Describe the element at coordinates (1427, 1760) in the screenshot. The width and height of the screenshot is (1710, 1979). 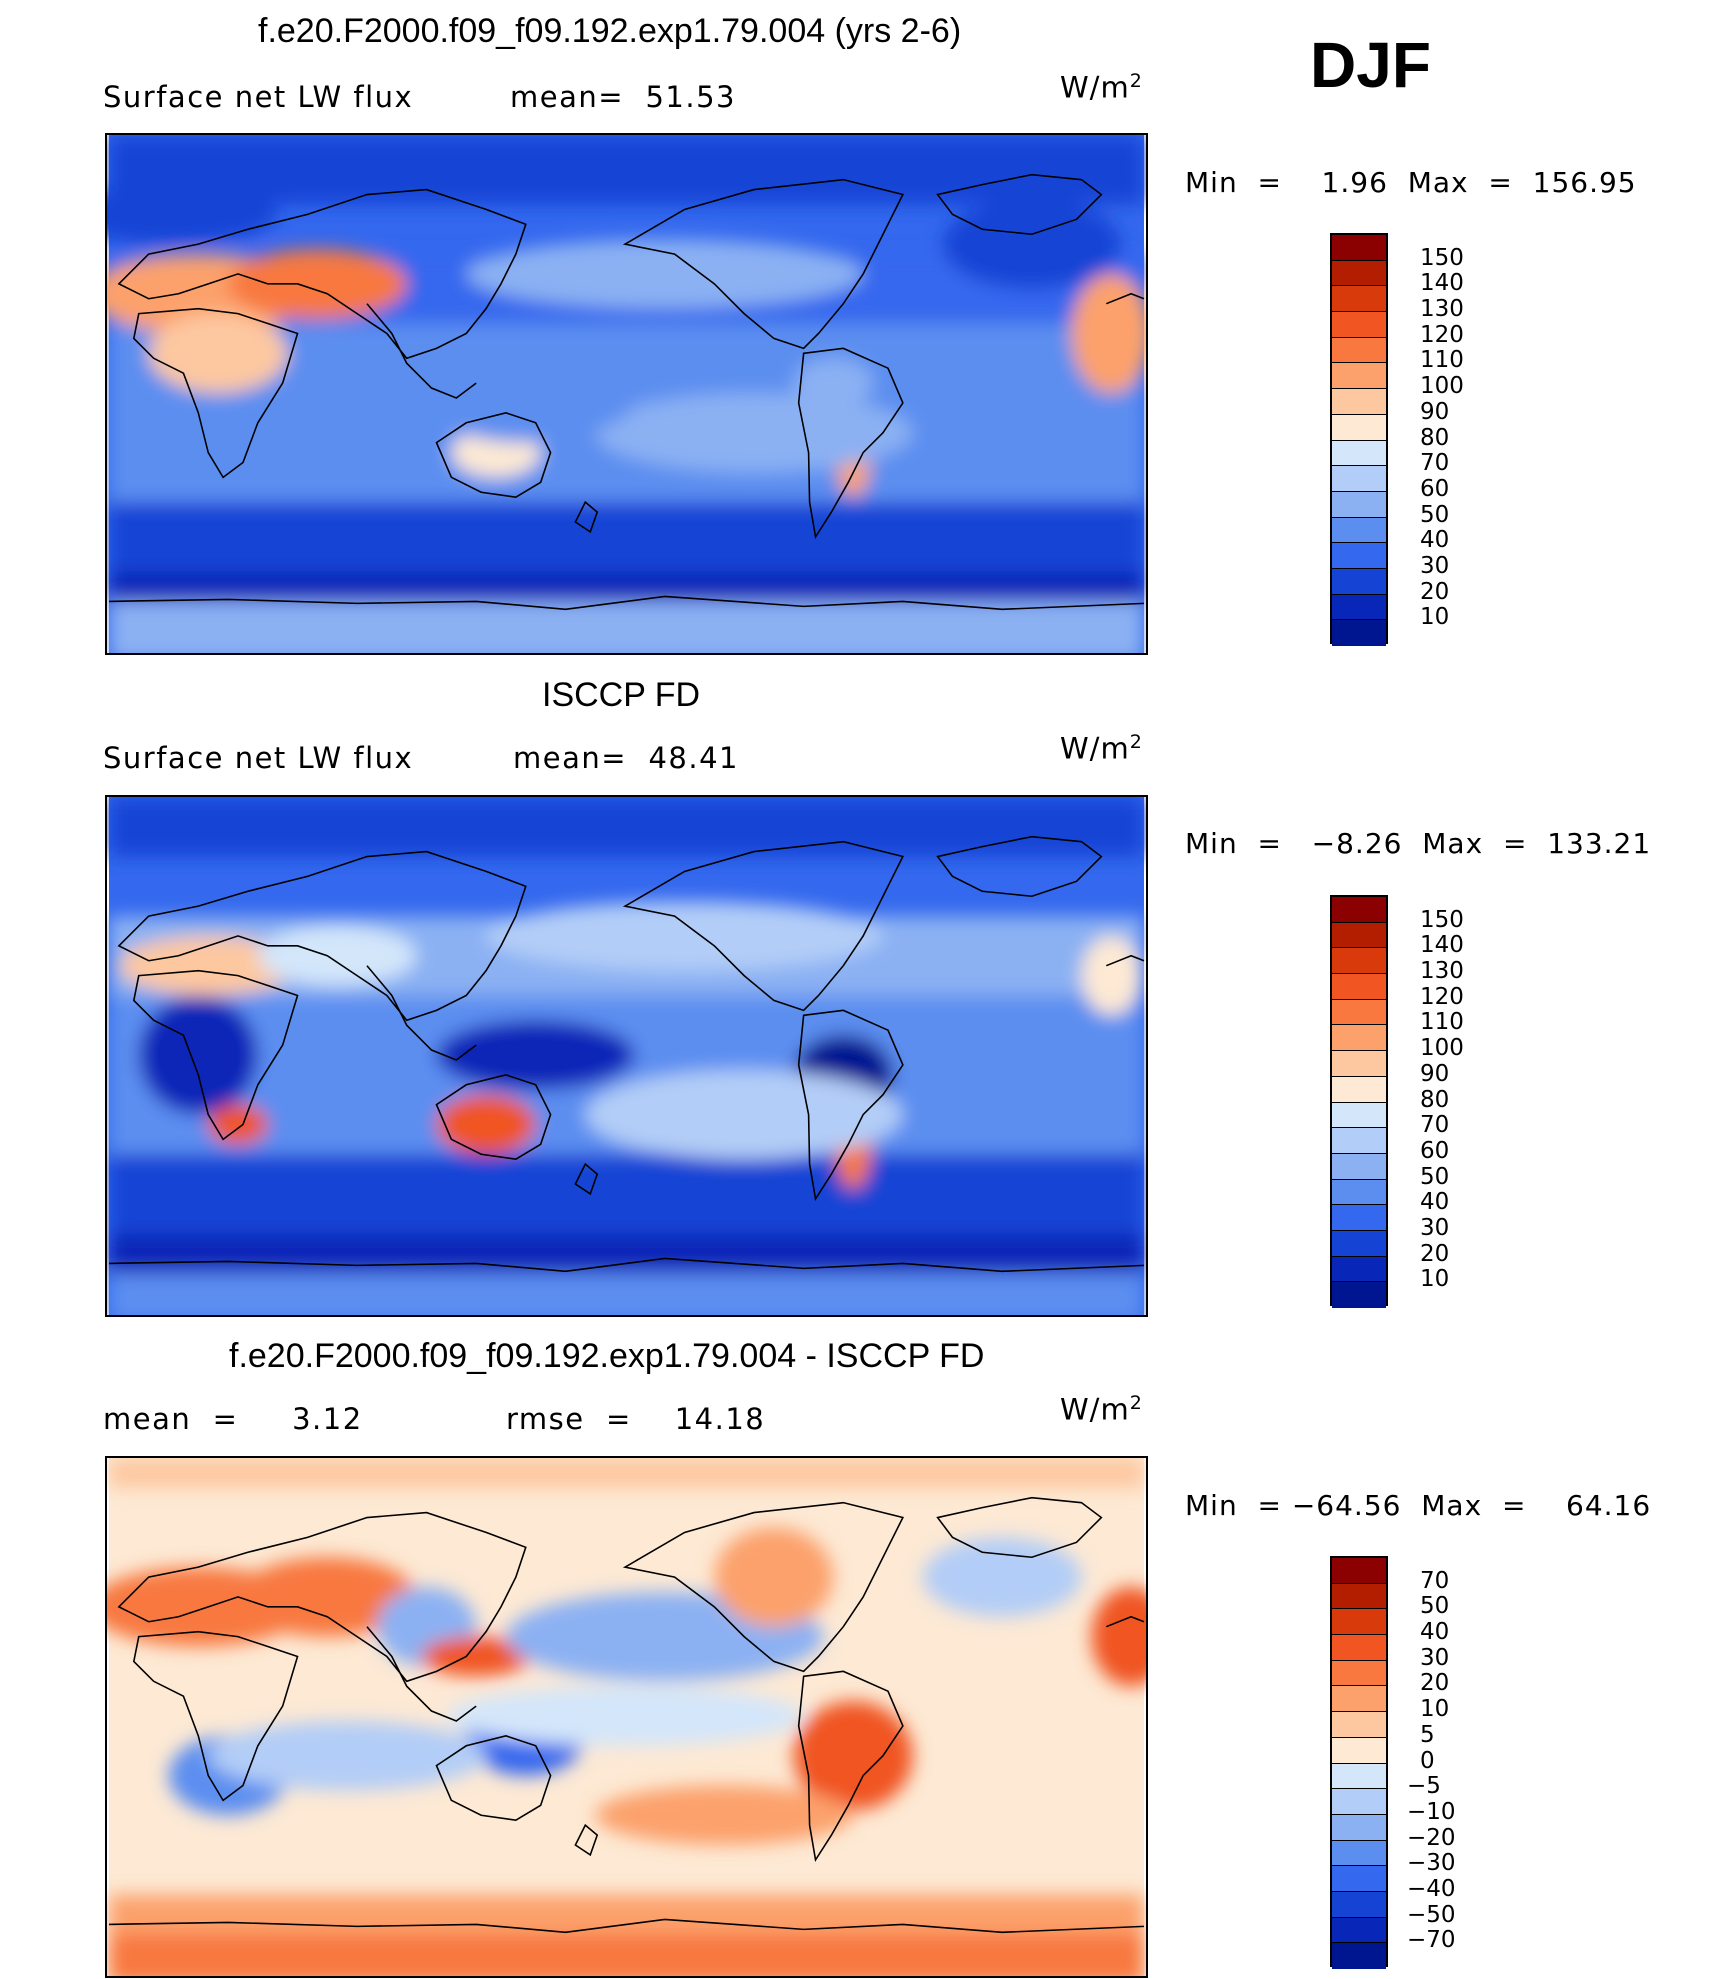
I see `colorbar-tick-label: 0` at that location.